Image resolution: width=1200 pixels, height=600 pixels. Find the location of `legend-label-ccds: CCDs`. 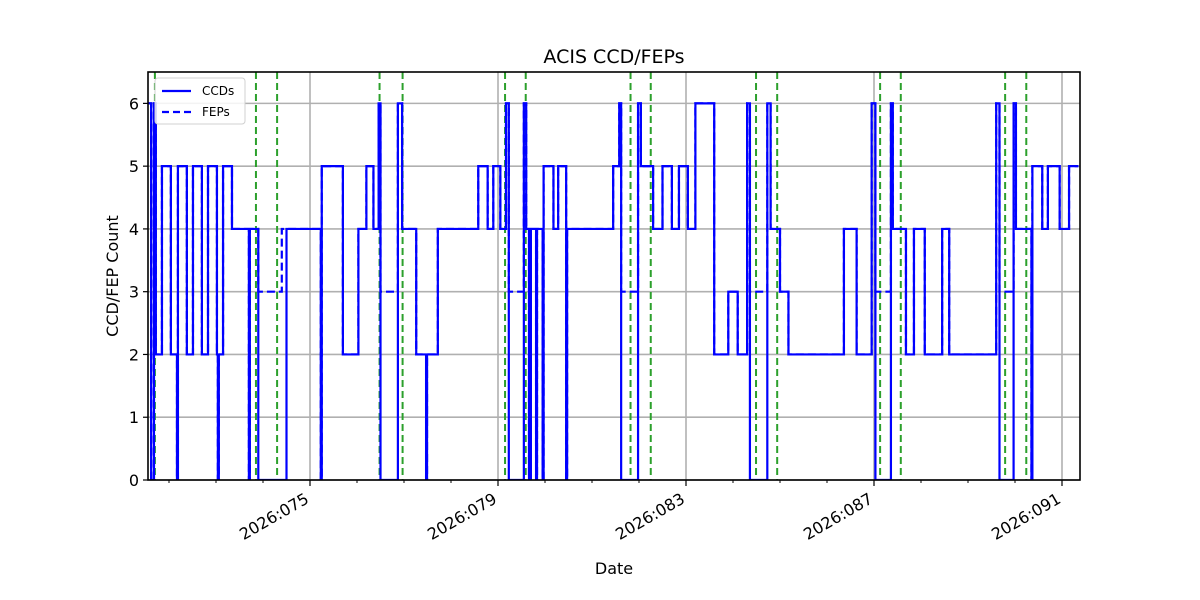

legend-label-ccds: CCDs is located at coordinates (218, 91).